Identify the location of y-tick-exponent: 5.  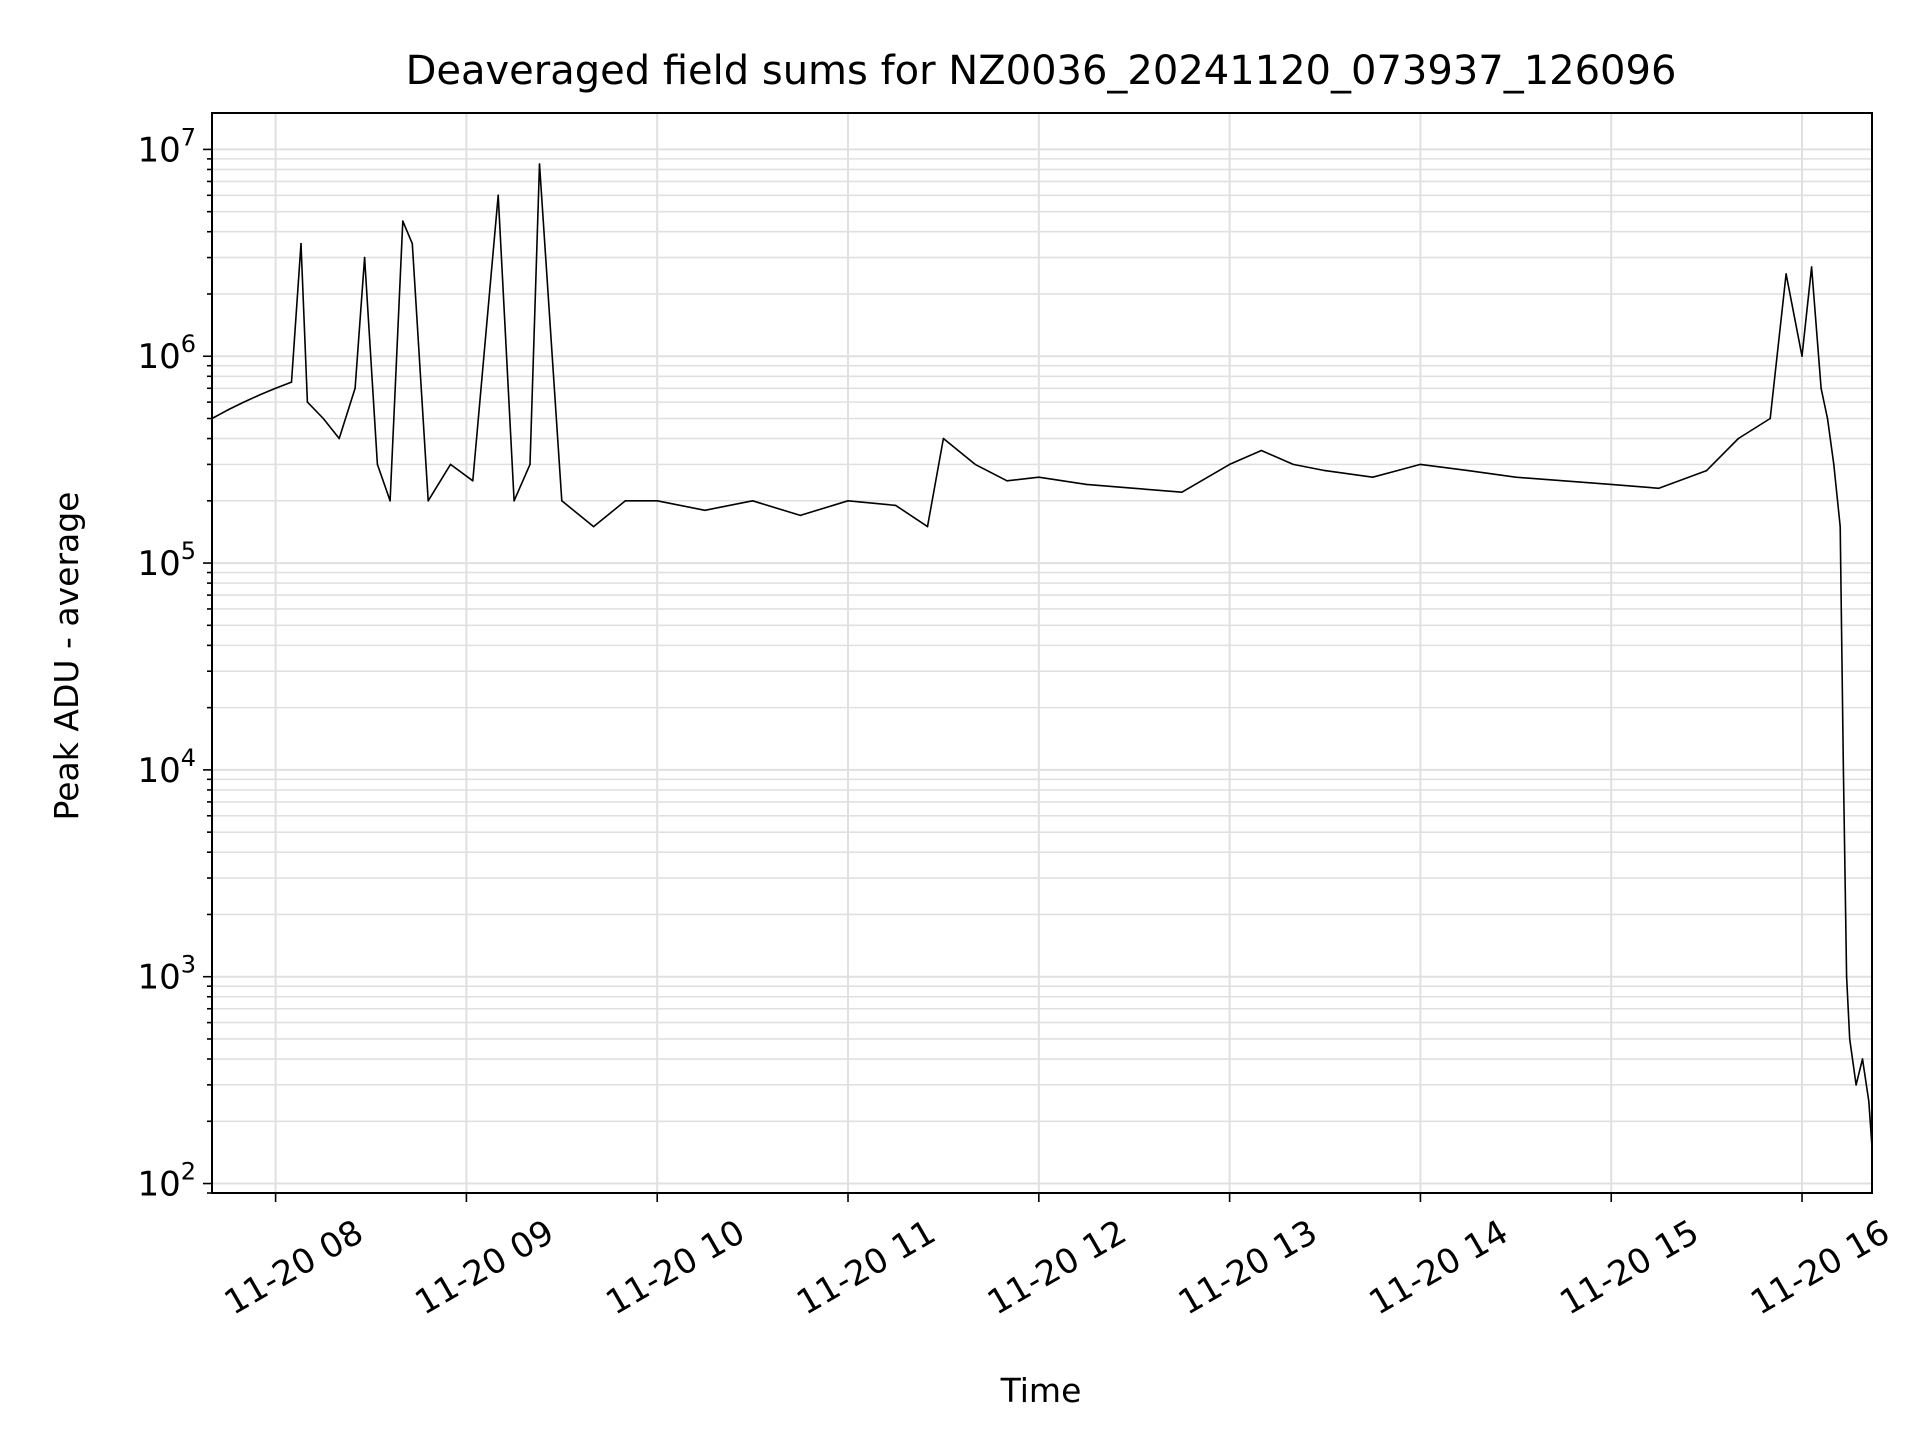
(188, 551).